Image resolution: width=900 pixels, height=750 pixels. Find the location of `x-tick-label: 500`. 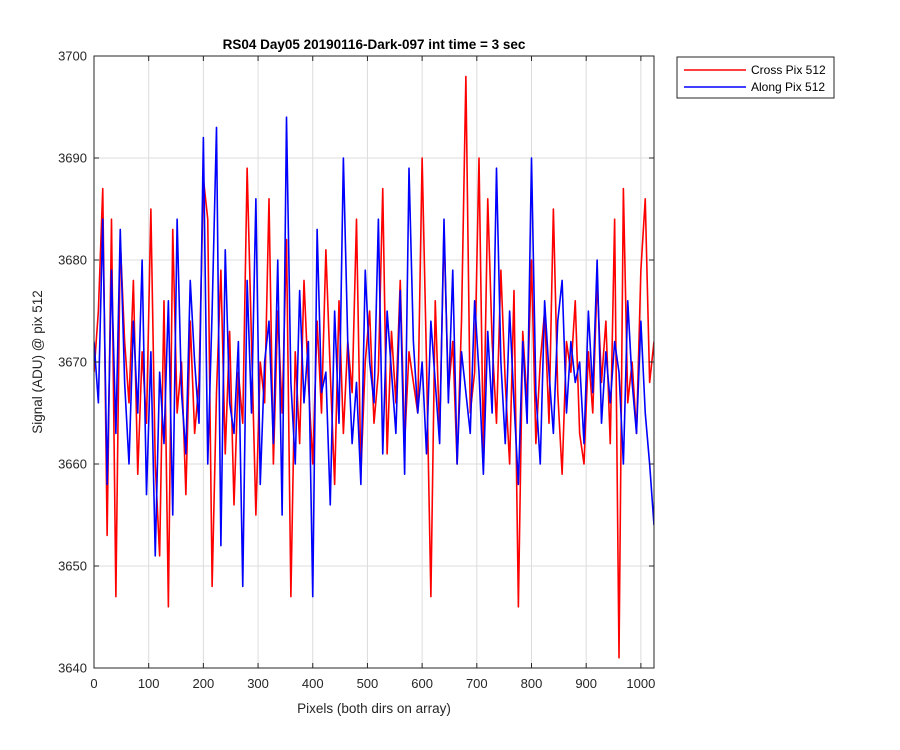

x-tick-label: 500 is located at coordinates (368, 683).